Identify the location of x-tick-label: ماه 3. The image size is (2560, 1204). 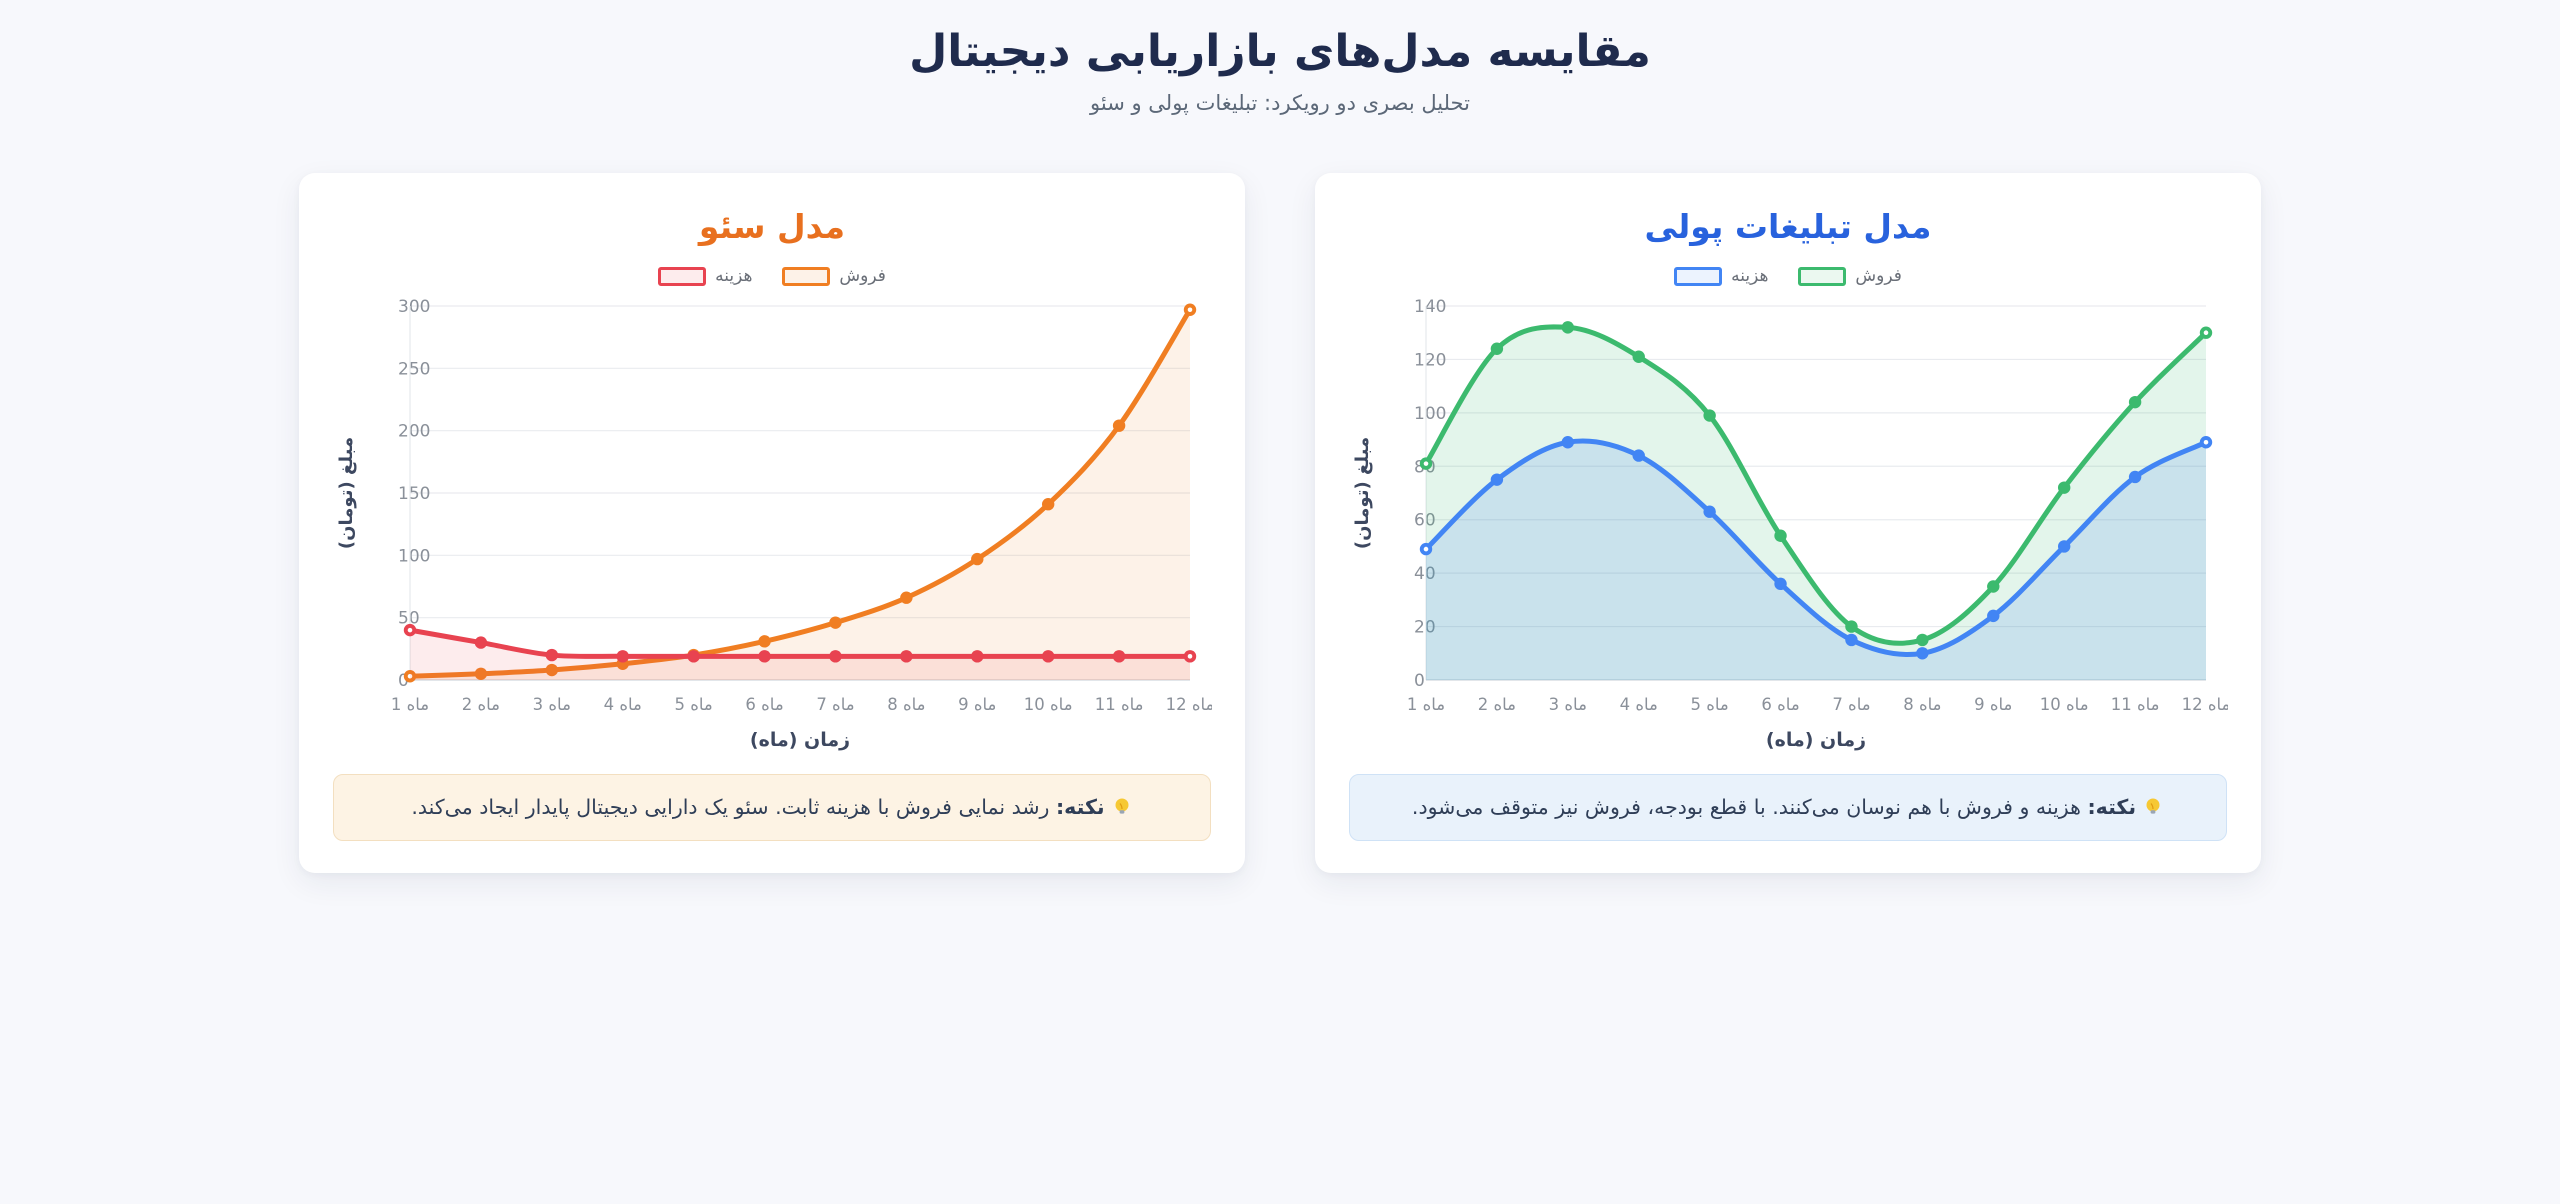
(1568, 704).